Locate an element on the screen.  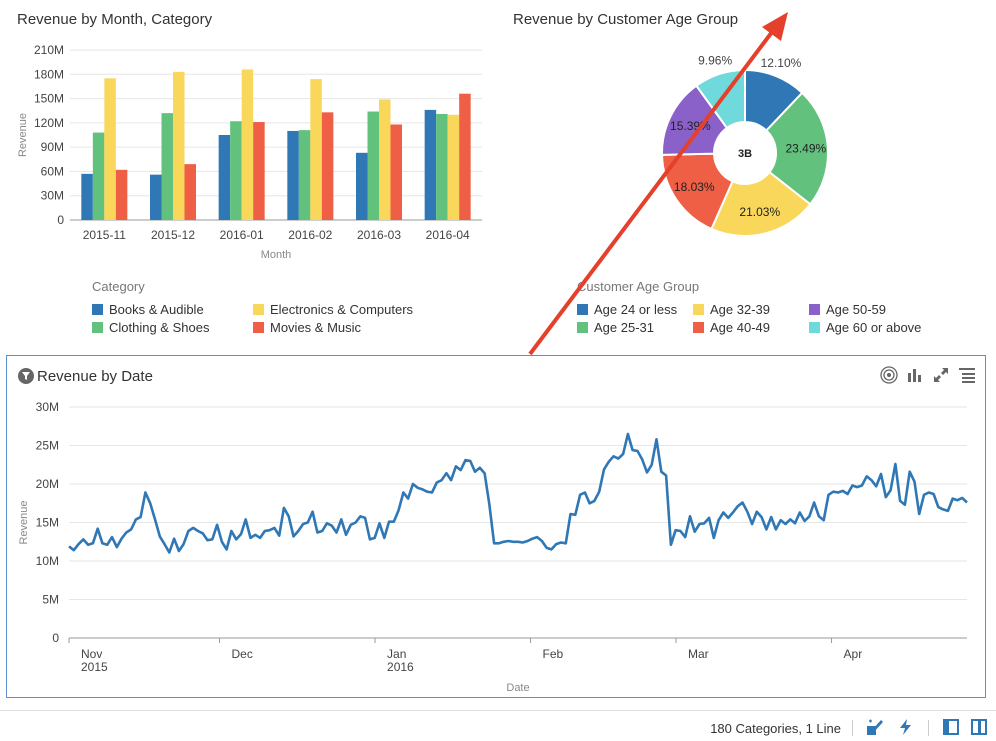
filter-icon is located at coordinates (26, 376).